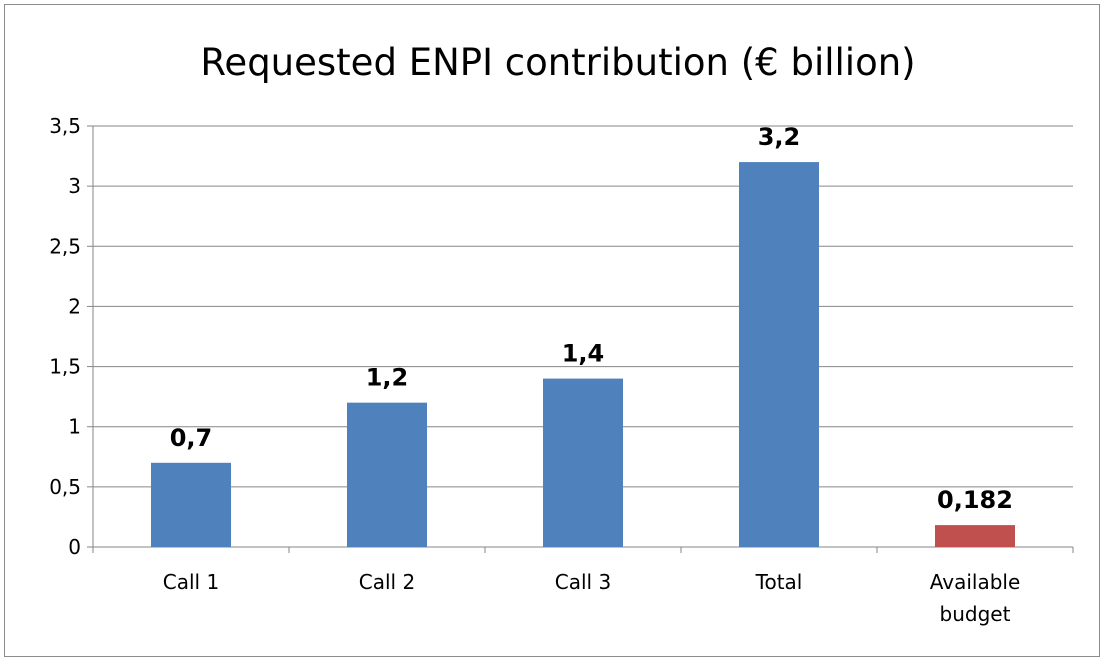 Image resolution: width=1106 pixels, height=663 pixels. Describe the element at coordinates (74, 427) in the screenshot. I see `y-tick-label: 1` at that location.